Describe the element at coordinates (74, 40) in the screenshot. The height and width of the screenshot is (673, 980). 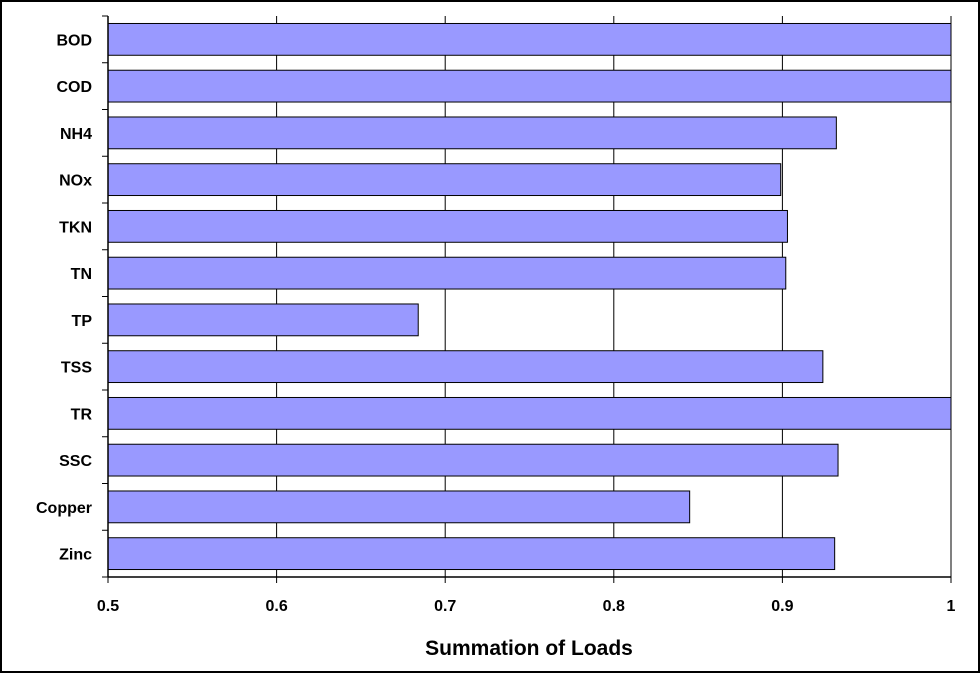
I see `y-tick-label: BOD` at that location.